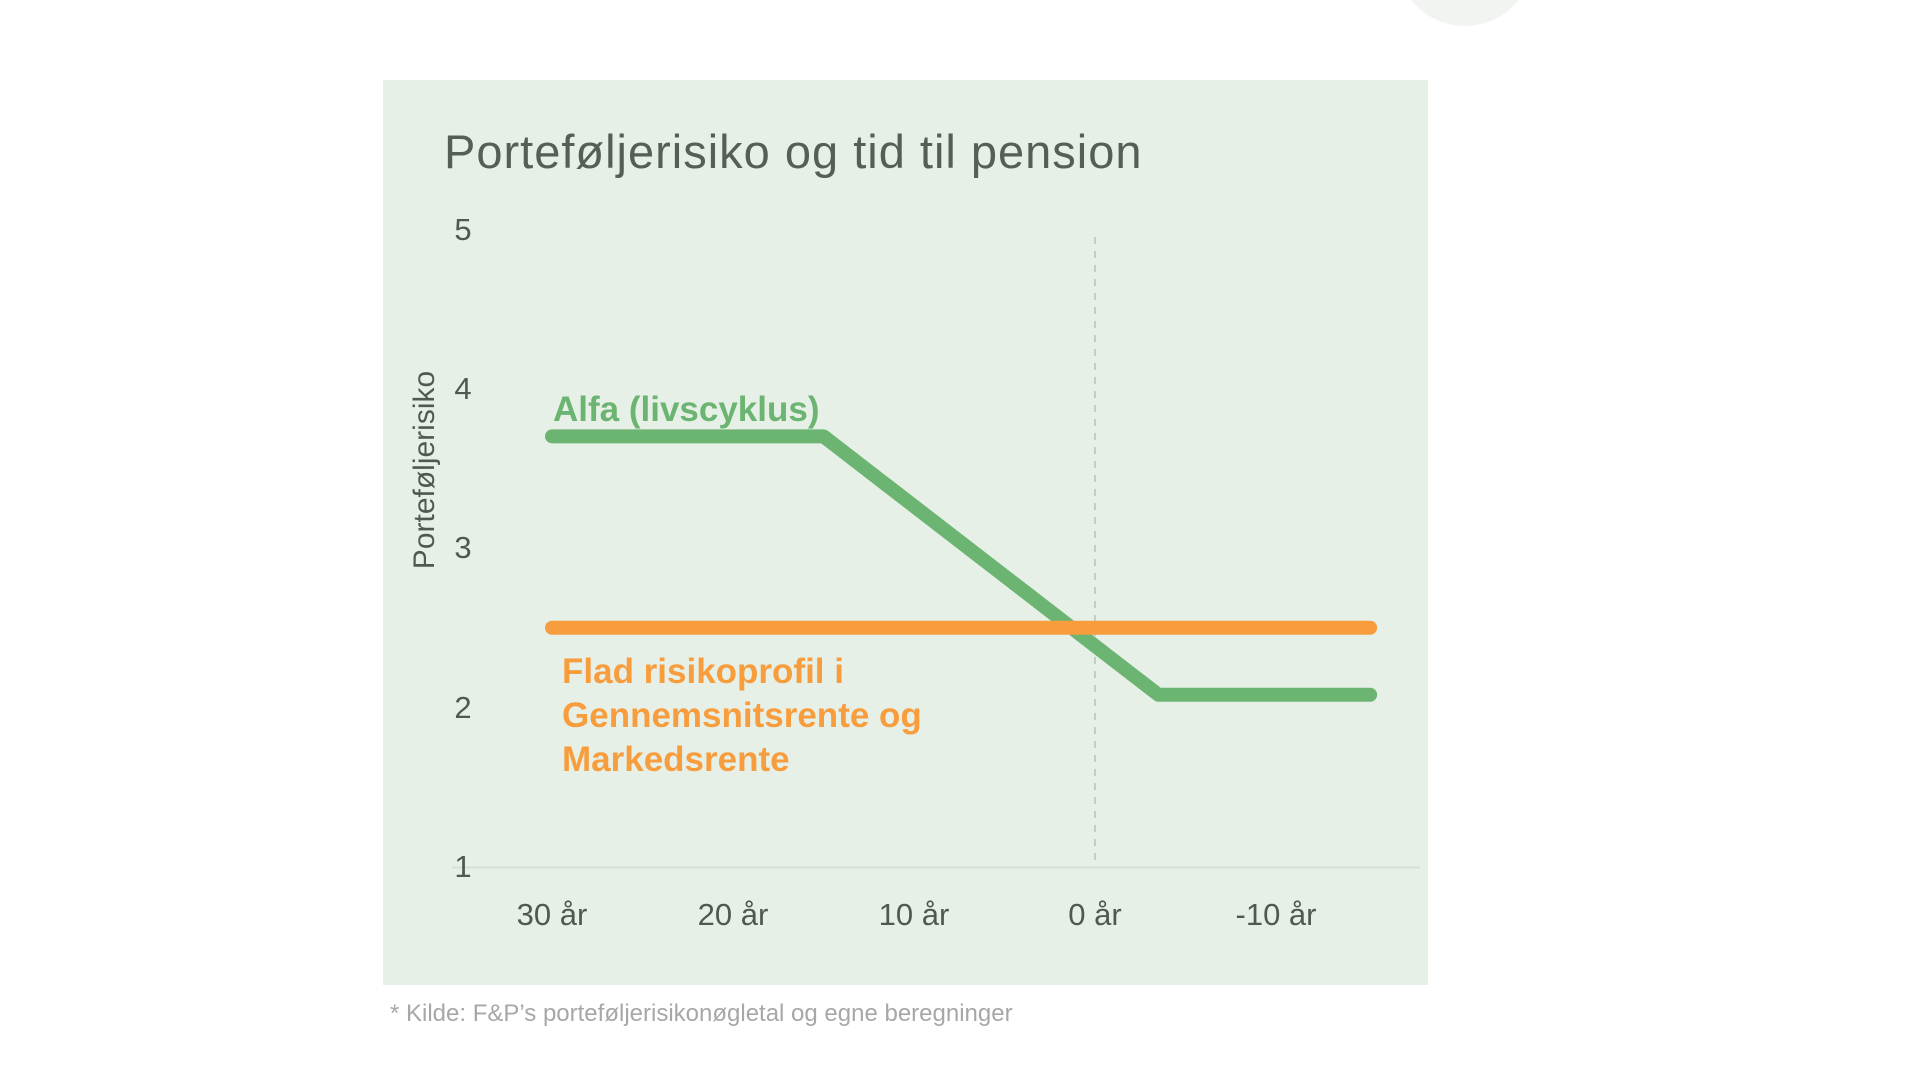  I want to click on y-tick-2: 2, so click(463, 707).